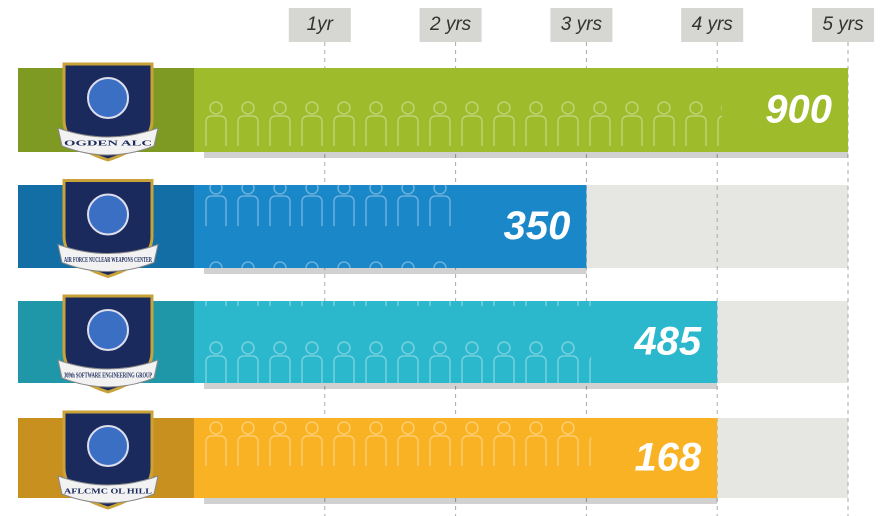  What do you see at coordinates (537, 226) in the screenshot?
I see `count-label: 350` at bounding box center [537, 226].